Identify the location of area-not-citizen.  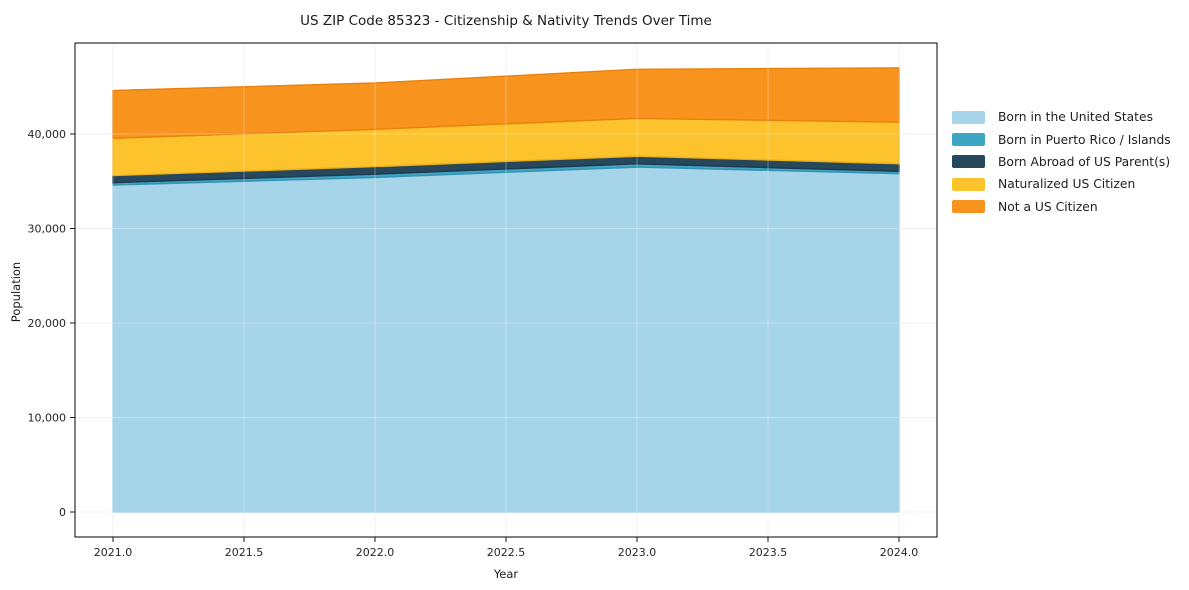
(506, 103).